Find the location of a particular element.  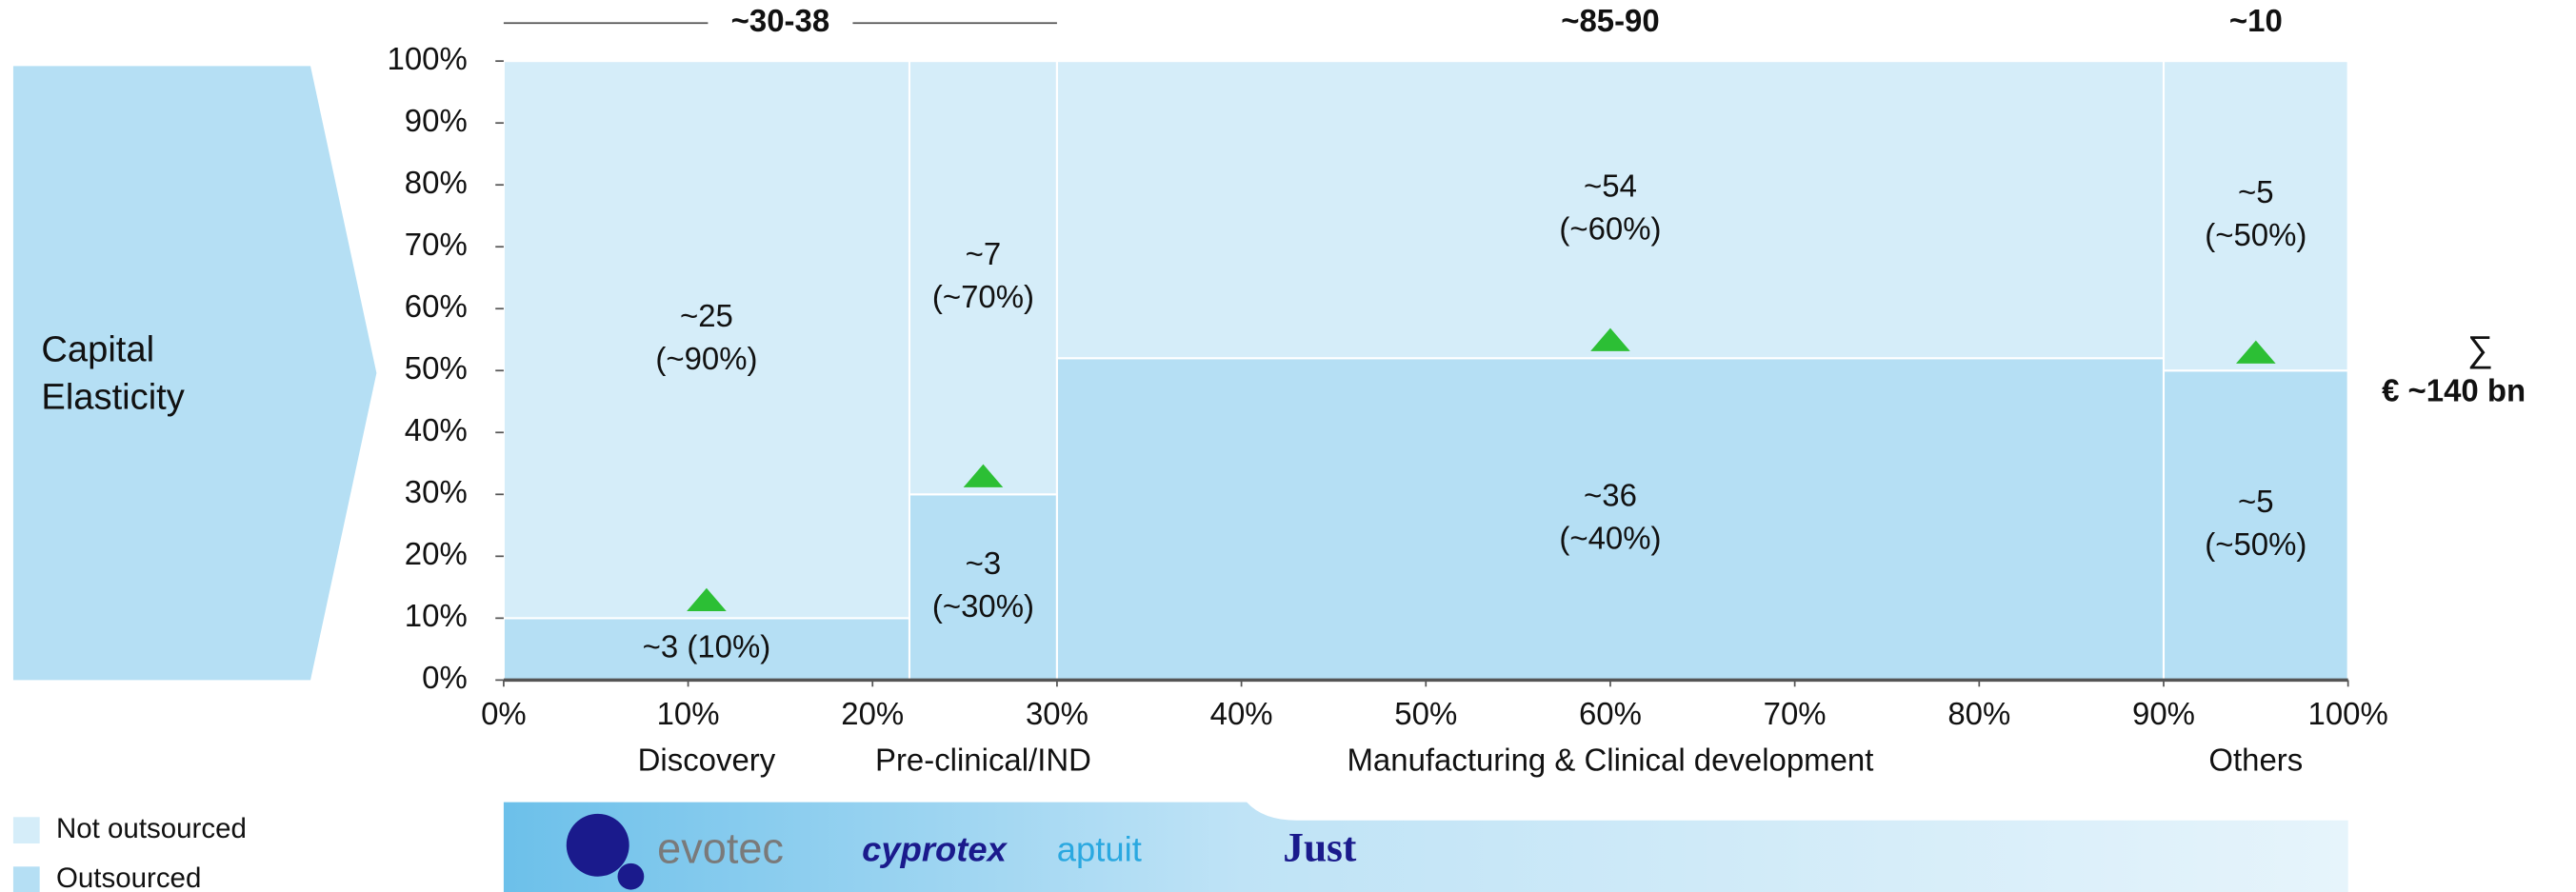

x-tick-label: 100% is located at coordinates (2348, 713).